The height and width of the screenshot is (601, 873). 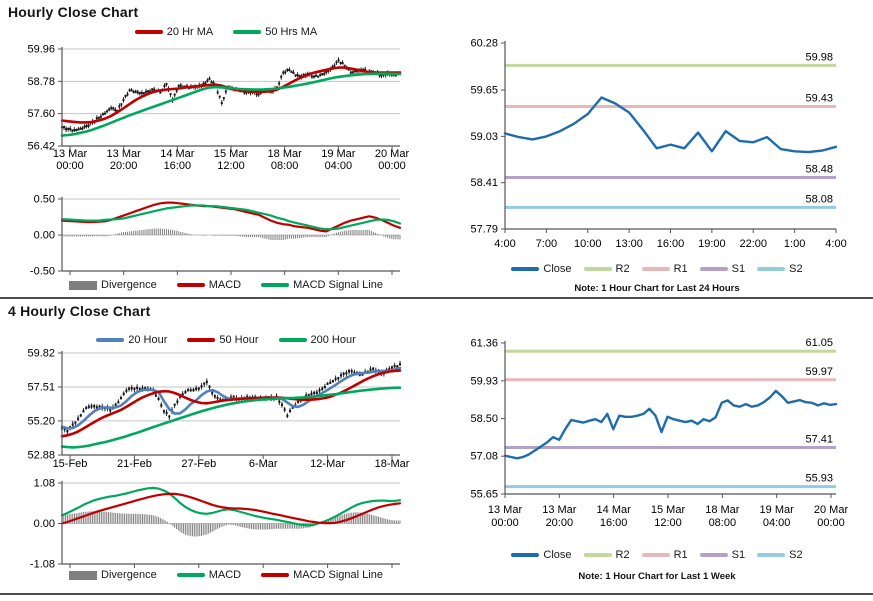 I want to click on level-label-r2: 59.98, so click(x=819, y=57).